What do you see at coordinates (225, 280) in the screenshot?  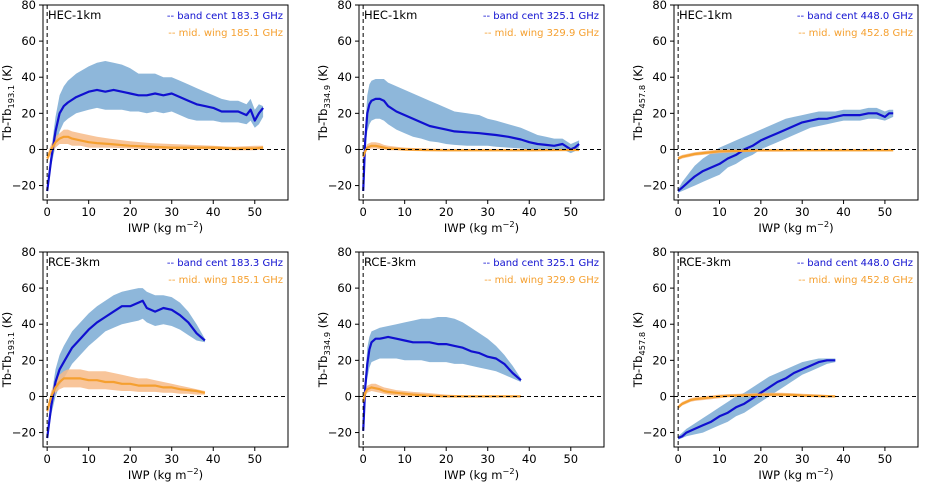 I see `legend-mid-wing: -- mid. wing 185.1 GHz` at bounding box center [225, 280].